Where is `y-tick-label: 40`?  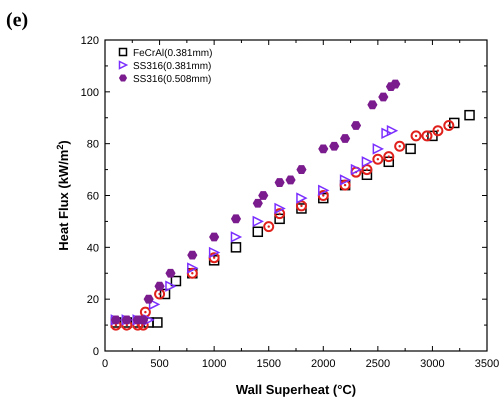 y-tick-label: 40 is located at coordinates (92, 248).